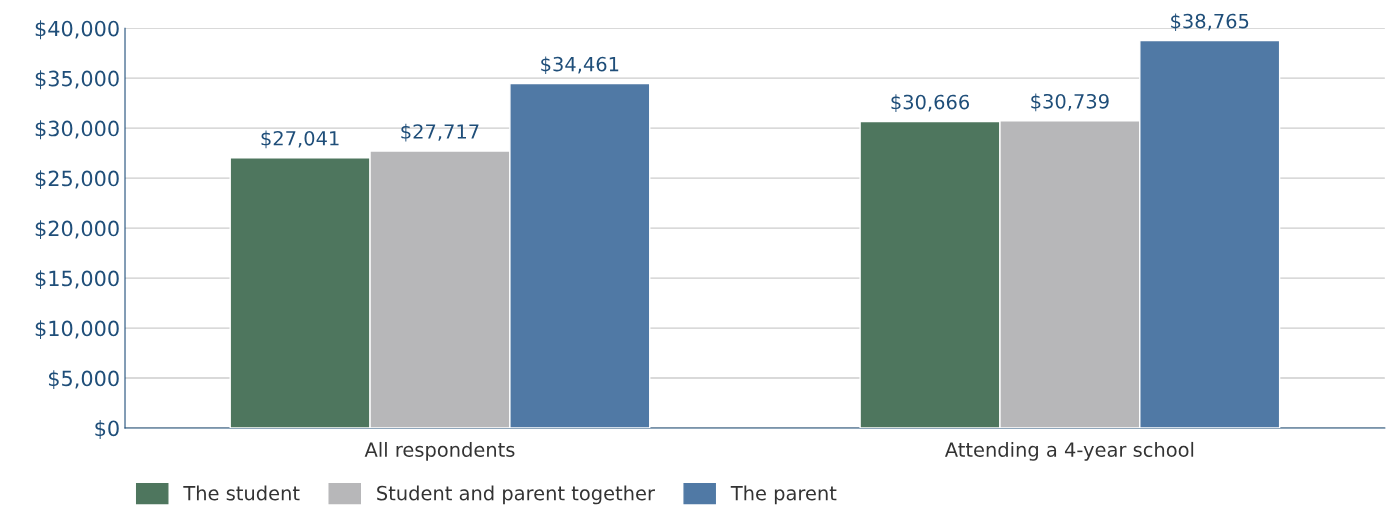 Image resolution: width=1389 pixels, height=522 pixels. I want to click on data-label: $27,717, so click(440, 132).